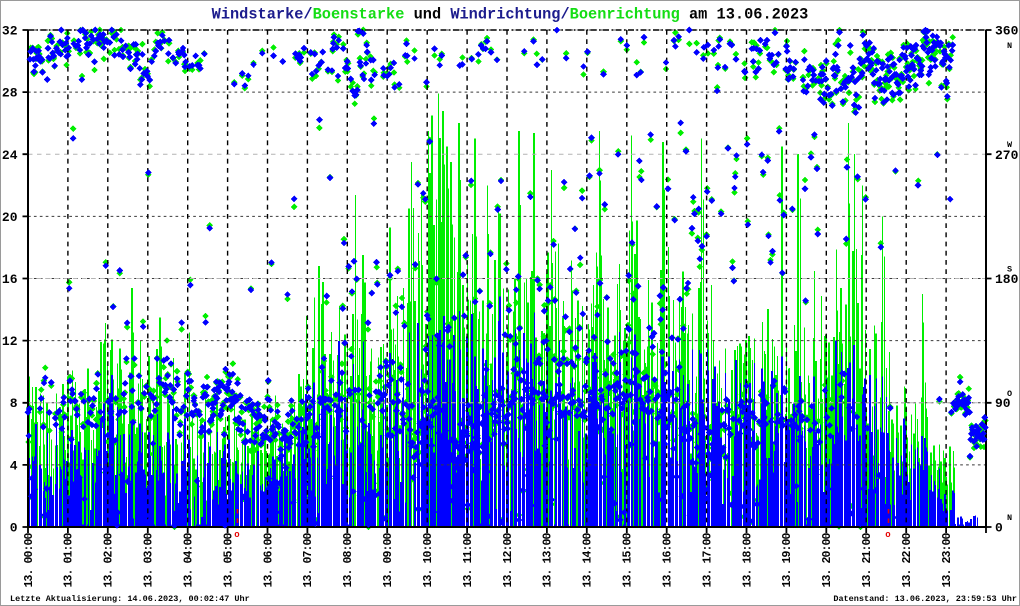 The image size is (1020, 606). What do you see at coordinates (588, 559) in the screenshot?
I see `svg-text: 13. 14:00` at bounding box center [588, 559].